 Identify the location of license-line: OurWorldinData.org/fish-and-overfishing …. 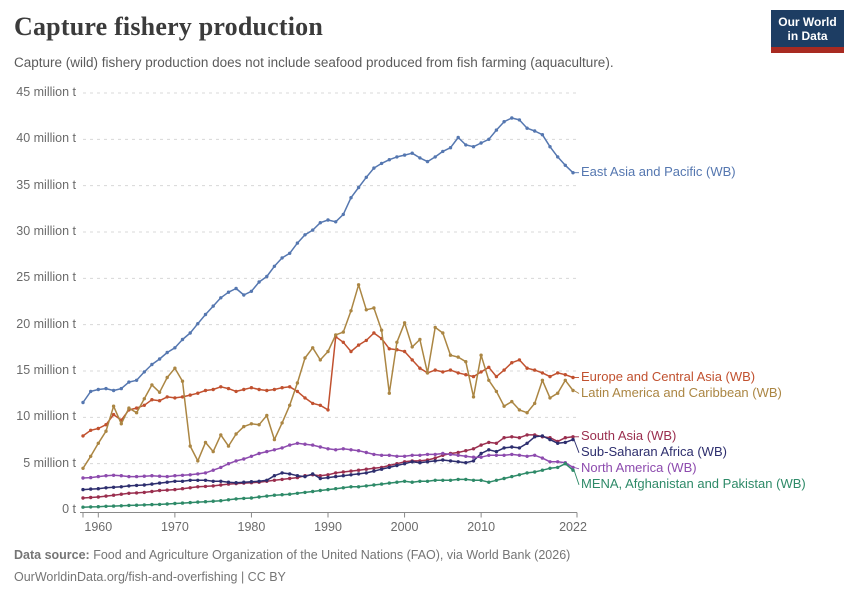
(150, 577).